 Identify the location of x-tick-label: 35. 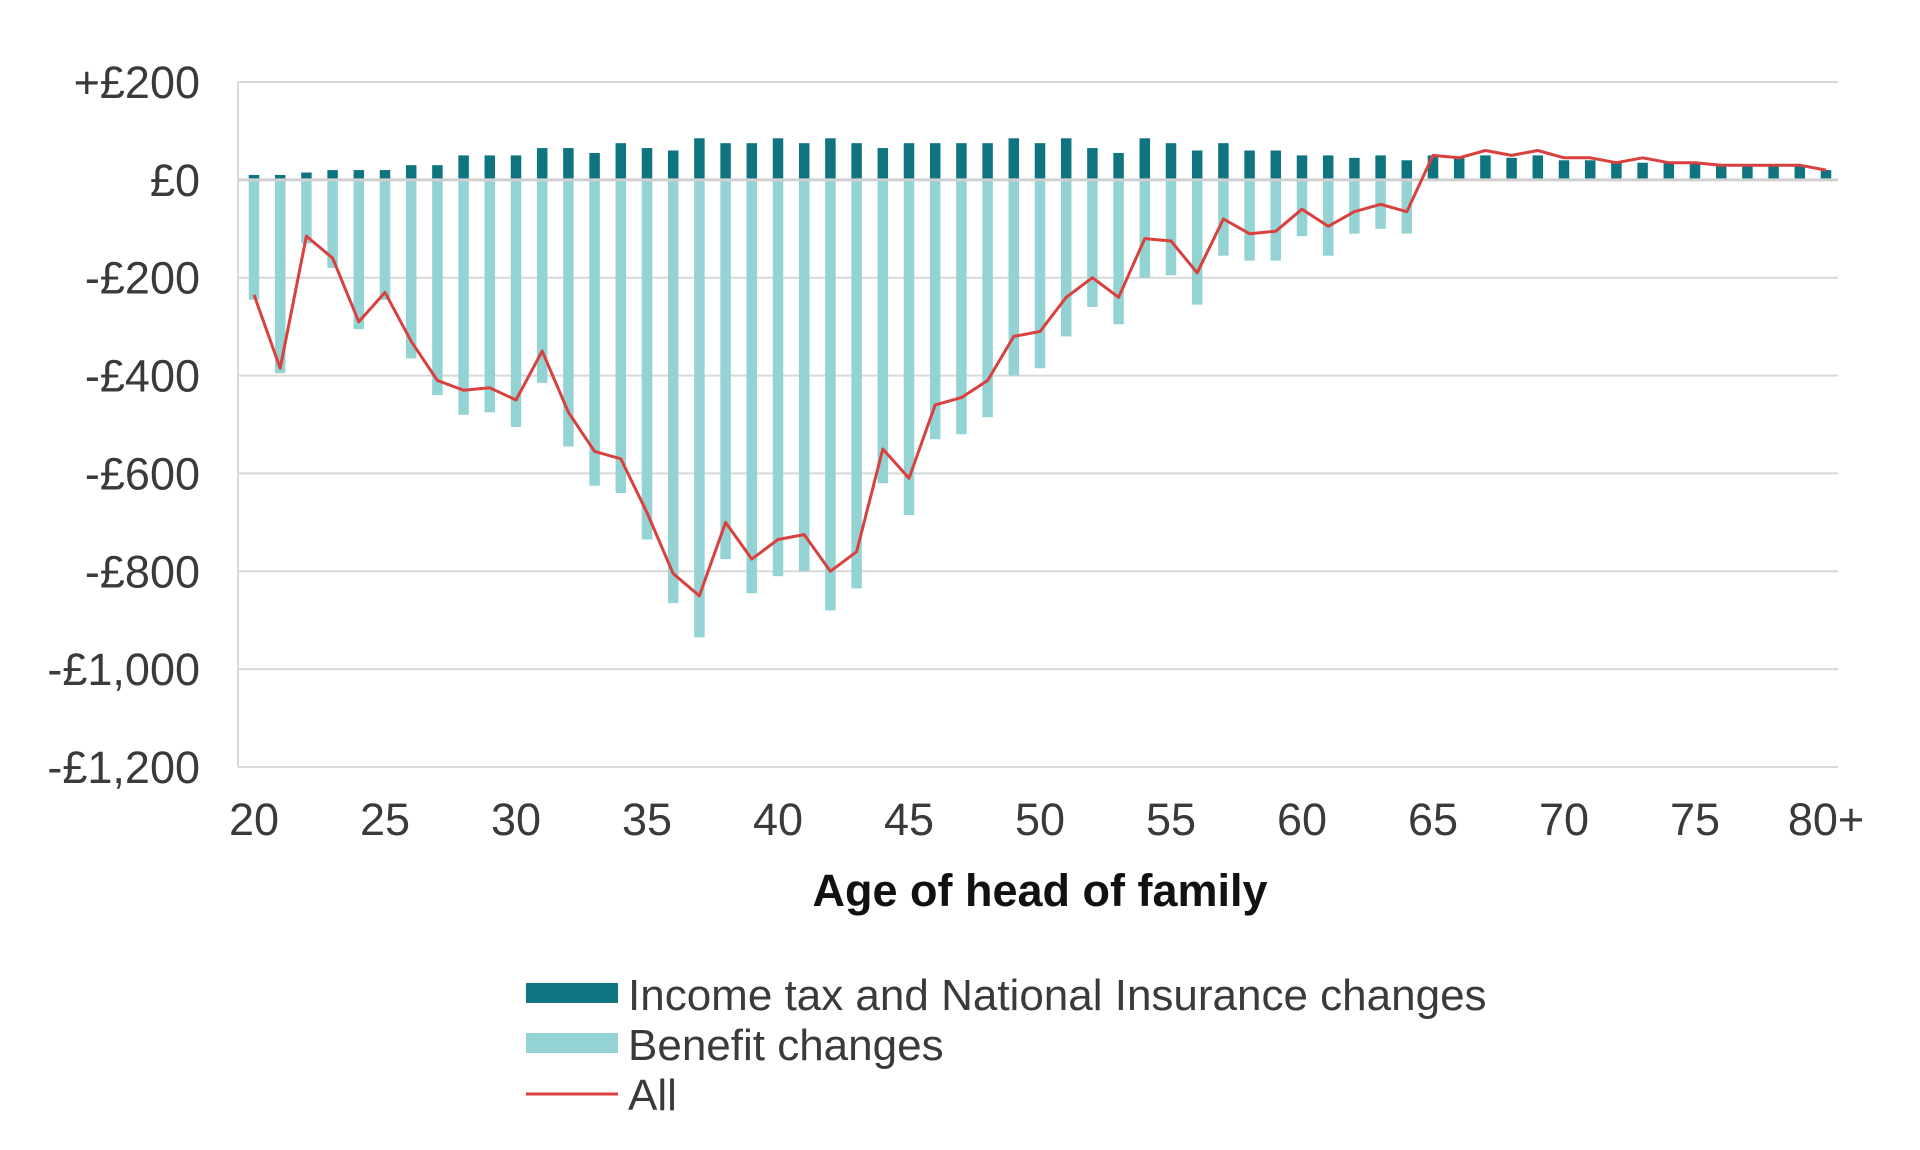
(647, 819).